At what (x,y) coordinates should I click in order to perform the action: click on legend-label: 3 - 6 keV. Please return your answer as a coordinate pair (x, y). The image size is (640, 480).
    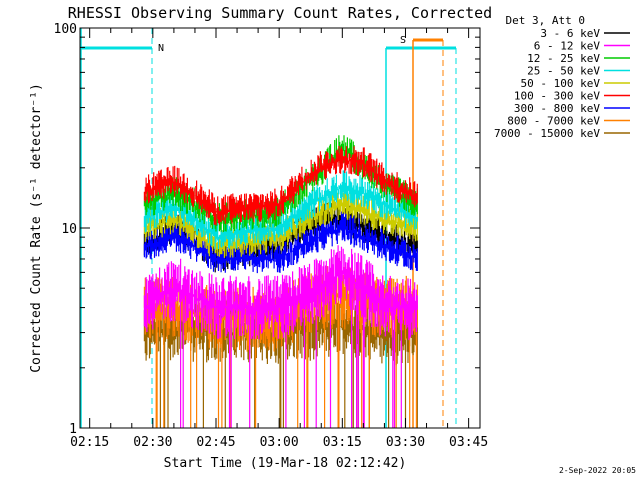
    Looking at the image, I should click on (570, 33).